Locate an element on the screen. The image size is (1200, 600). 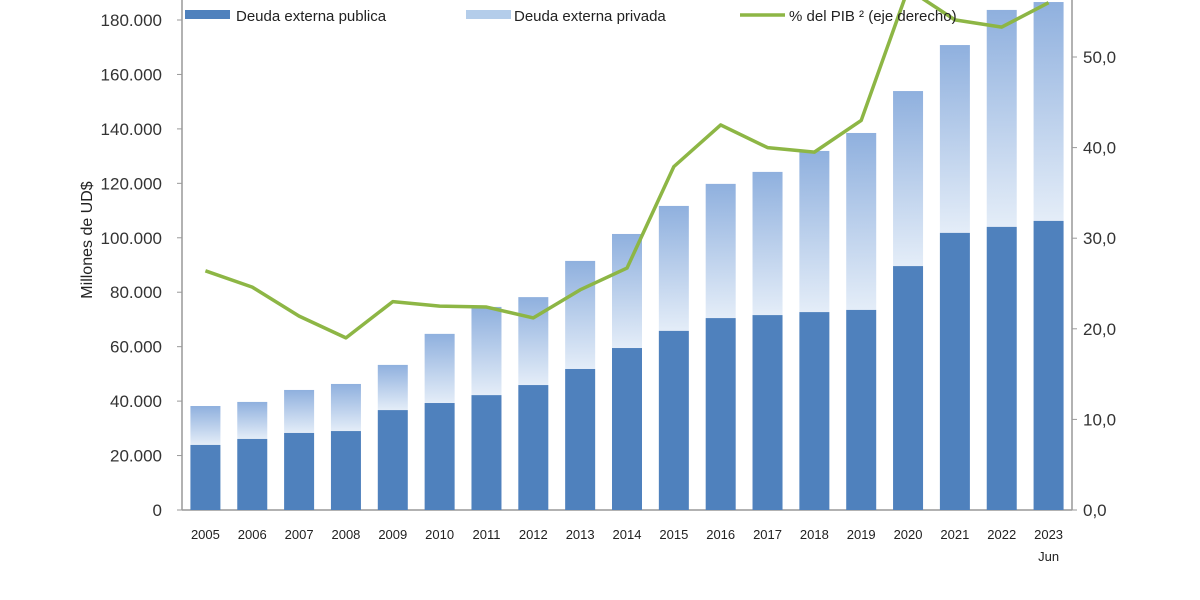
y-tick-label: 0 is located at coordinates (157, 510).